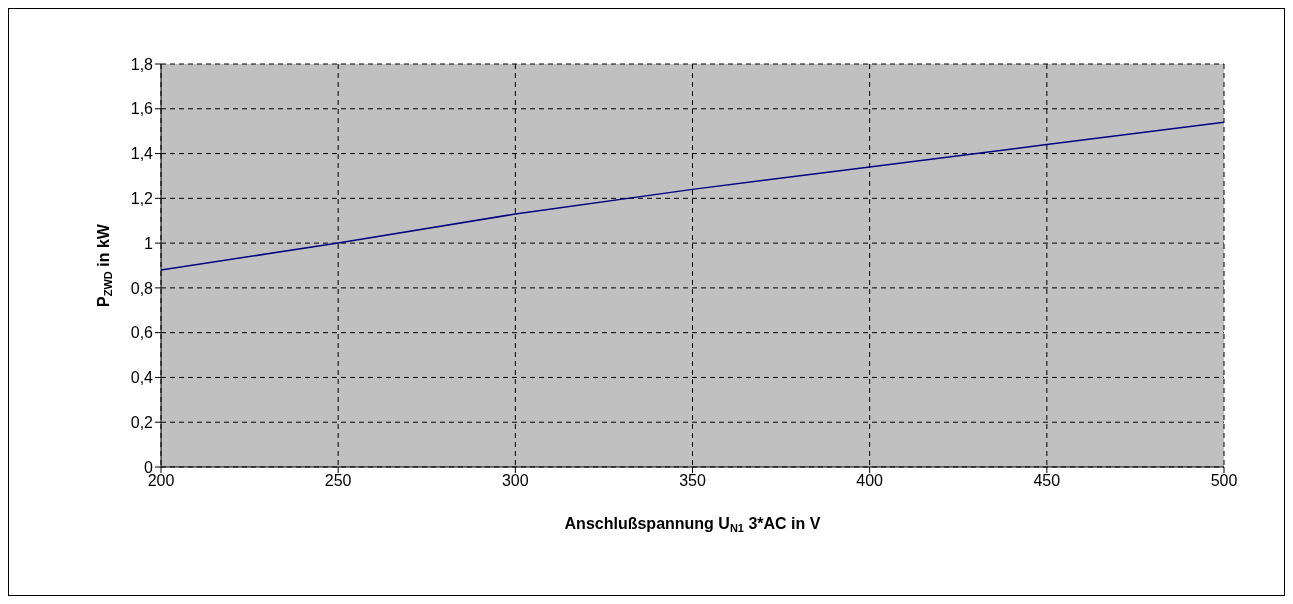 The height and width of the screenshot is (604, 1293). I want to click on y-tick-label: 1,4, so click(142, 154).